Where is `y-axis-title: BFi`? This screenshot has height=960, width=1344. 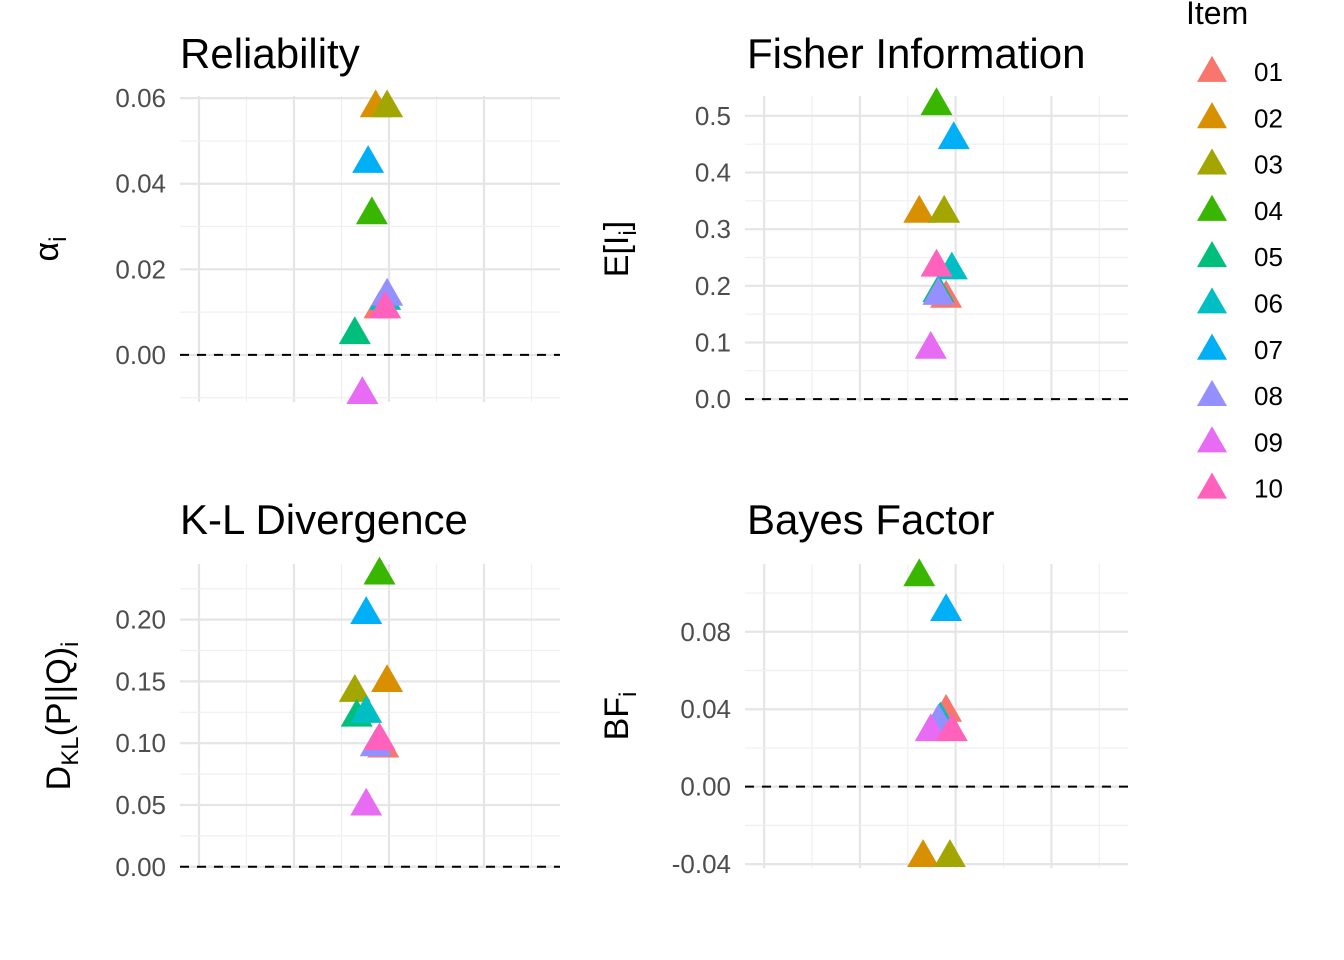 y-axis-title: BFi is located at coordinates (620, 716).